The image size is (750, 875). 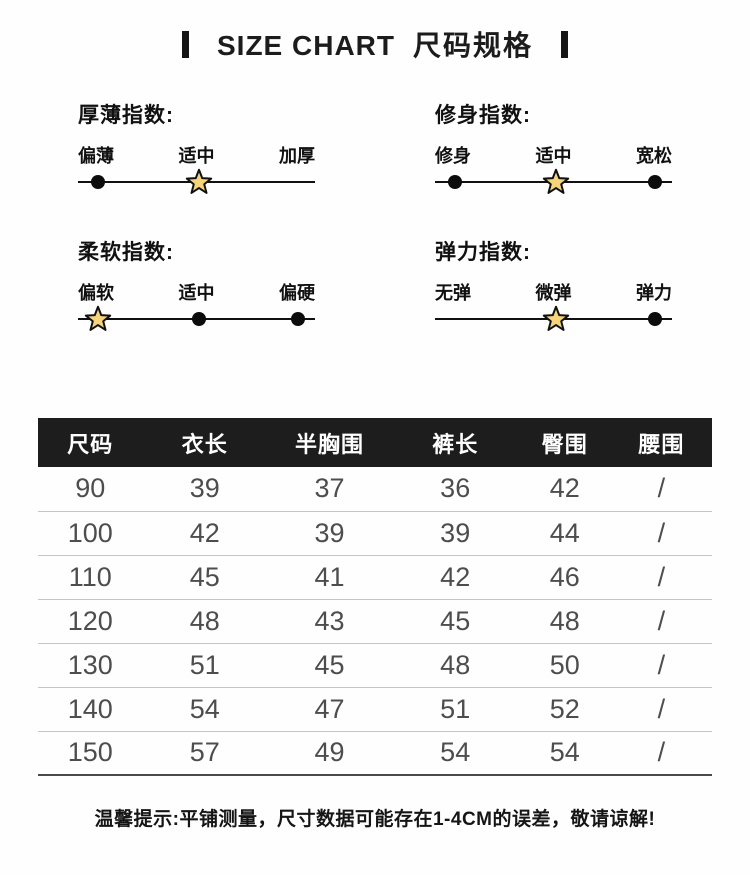 I want to click on column-header: 腰围, so click(x=661, y=442).